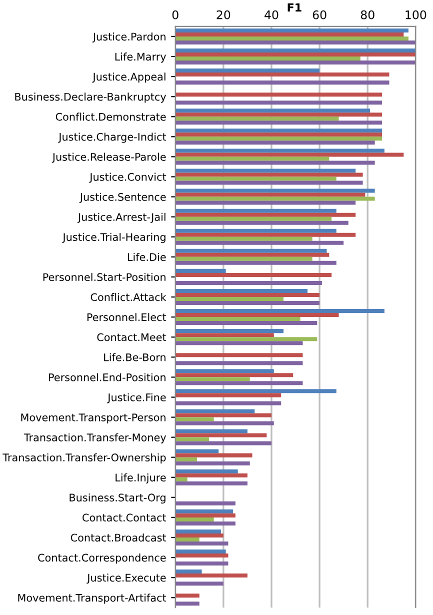 The height and width of the screenshot is (615, 433). Describe the element at coordinates (416, 15) in the screenshot. I see `x-tick-label: 100` at that location.